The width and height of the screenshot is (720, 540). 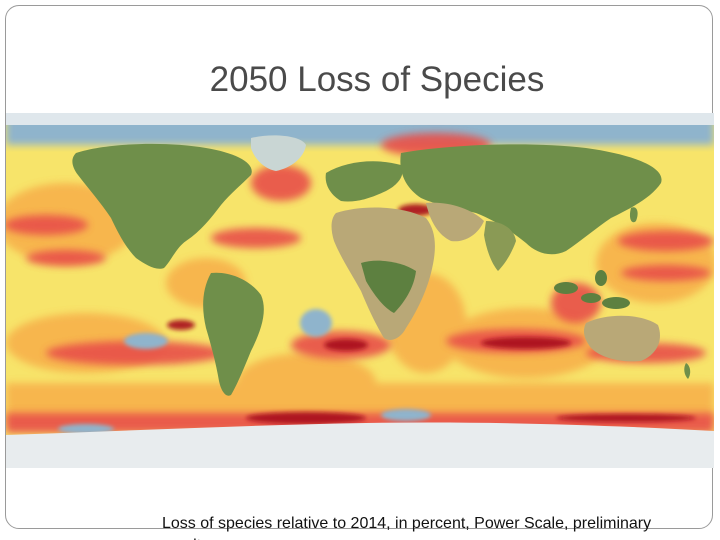 I want to click on southeast-asia-islands, so click(x=592, y=289).